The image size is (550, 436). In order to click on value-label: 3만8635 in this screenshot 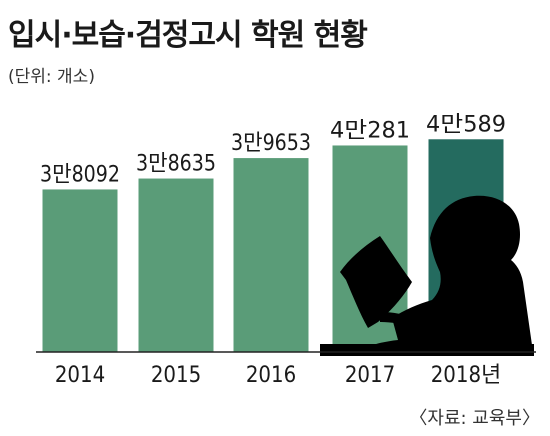, I will do `click(176, 164)`.